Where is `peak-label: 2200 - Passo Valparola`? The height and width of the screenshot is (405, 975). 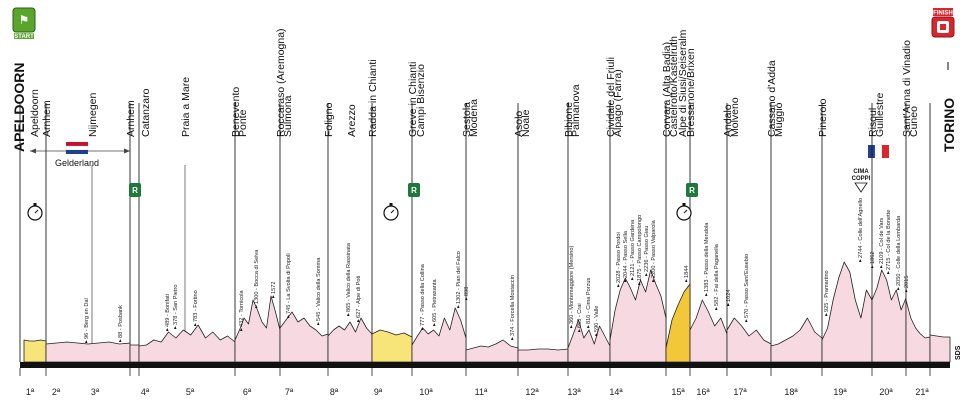
peak-label: 2200 - Passo Valparola is located at coordinates (654, 248).